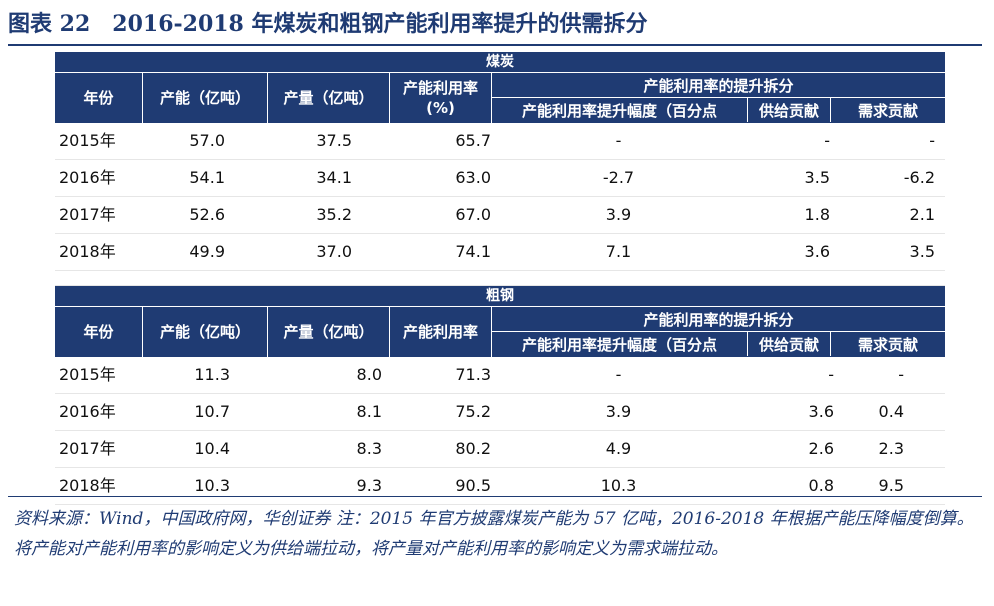 Image resolution: width=994 pixels, height=606 pixels. I want to click on demand-cell: -6.2, so click(919, 177).